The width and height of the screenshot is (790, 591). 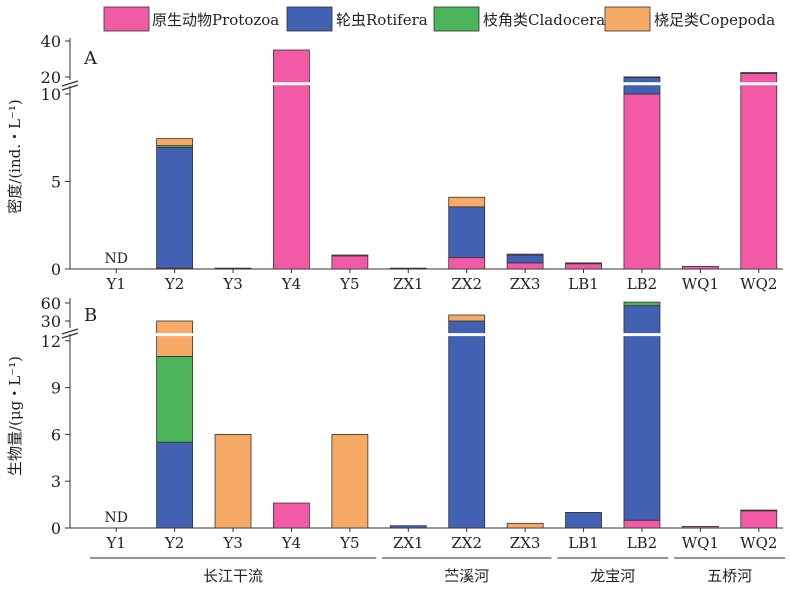 I want to click on bar-WQ2-rotifera, so click(x=759, y=510).